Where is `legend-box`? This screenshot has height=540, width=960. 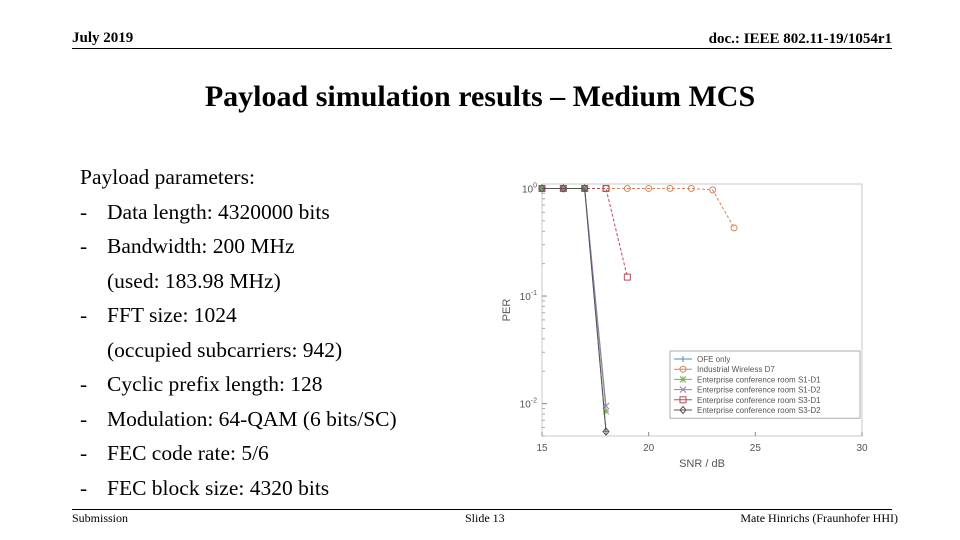 legend-box is located at coordinates (765, 384).